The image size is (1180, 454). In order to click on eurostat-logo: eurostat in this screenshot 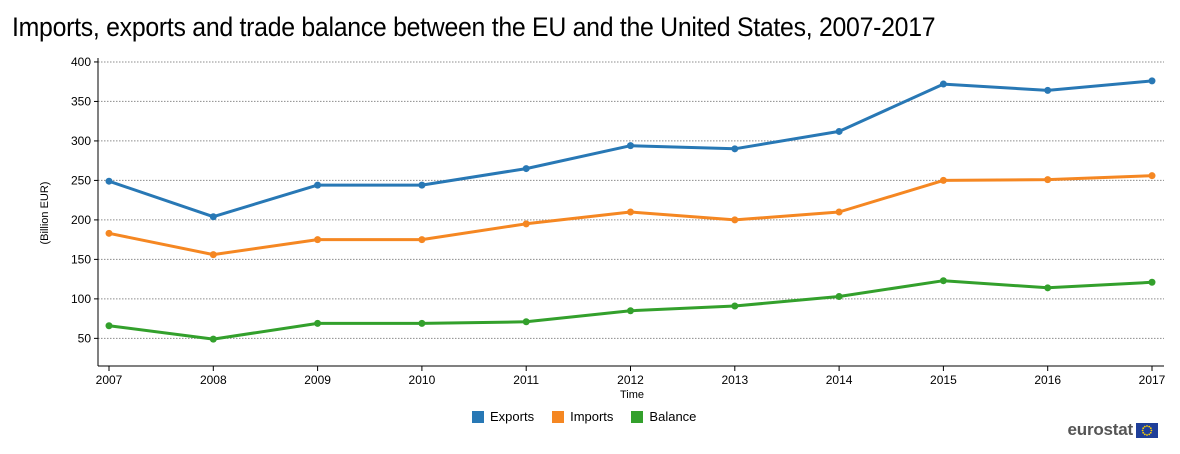, I will do `click(1113, 430)`.